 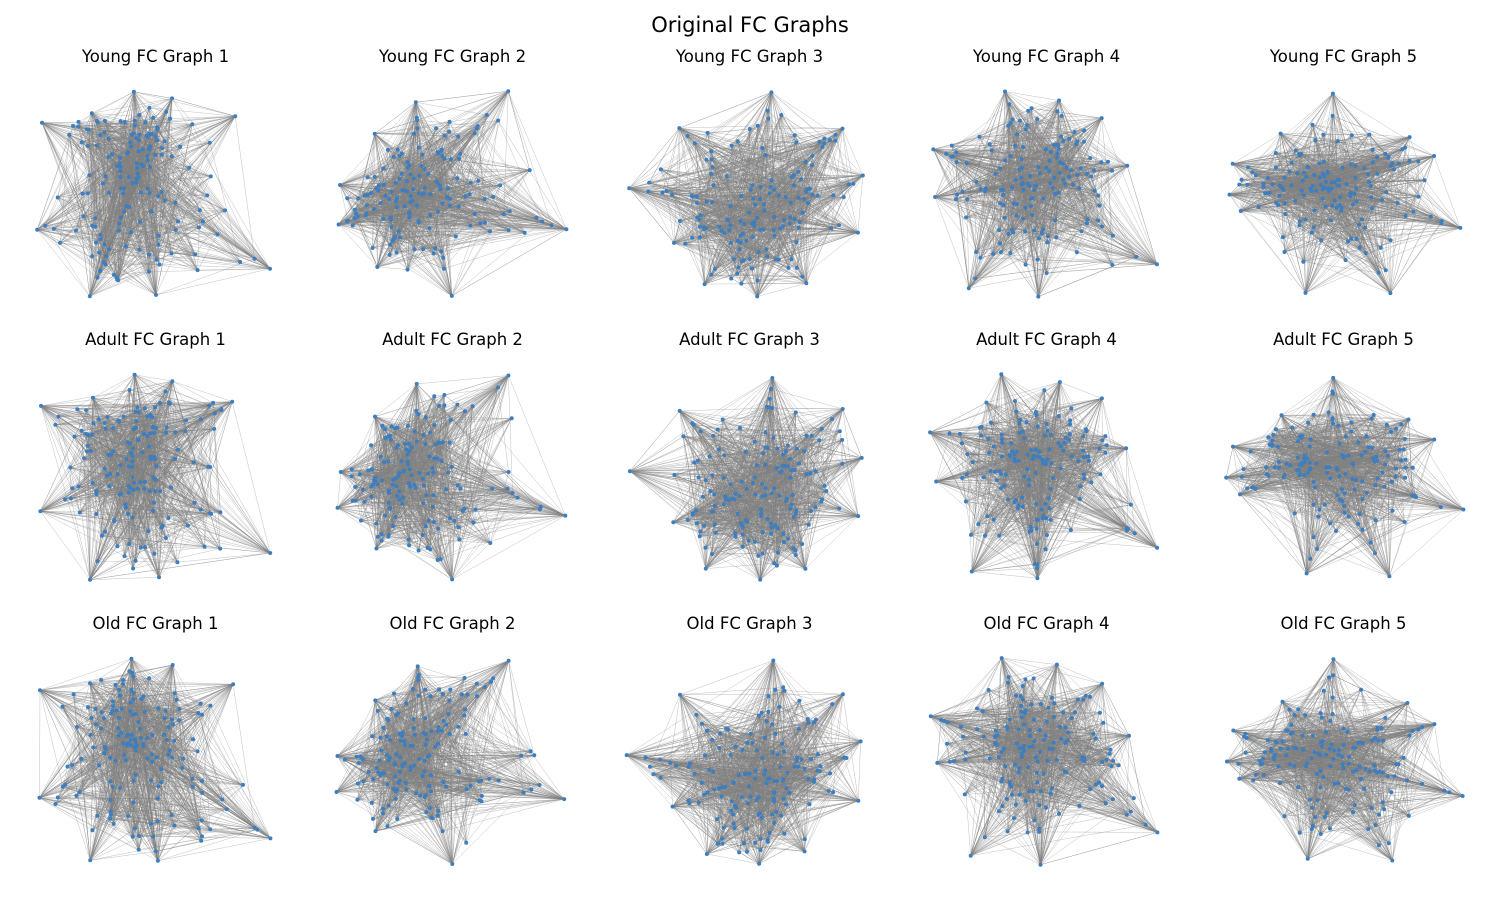 What do you see at coordinates (452, 755) in the screenshot?
I see `graph-panel-old-2: Old FC Graph 2` at bounding box center [452, 755].